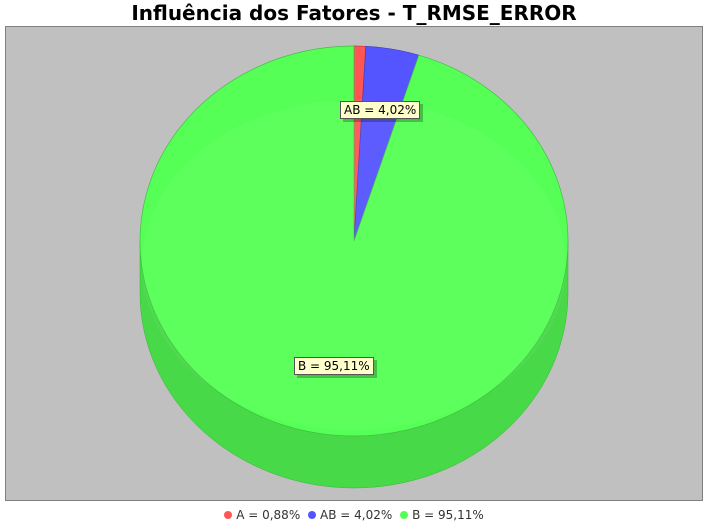  What do you see at coordinates (380, 110) in the screenshot?
I see `data-label-ab: AB = 4,02%` at bounding box center [380, 110].